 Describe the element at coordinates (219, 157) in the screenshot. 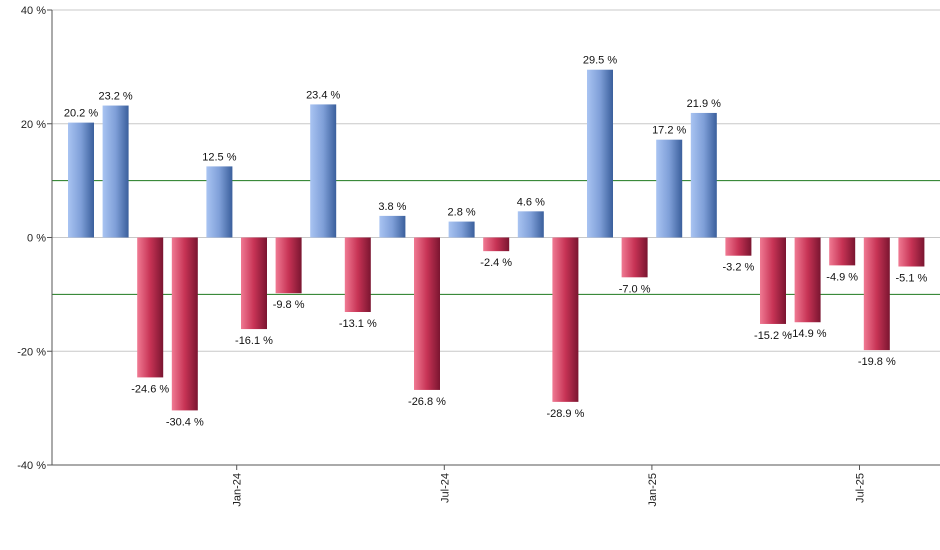

I see `data-label: 12.5 %` at that location.